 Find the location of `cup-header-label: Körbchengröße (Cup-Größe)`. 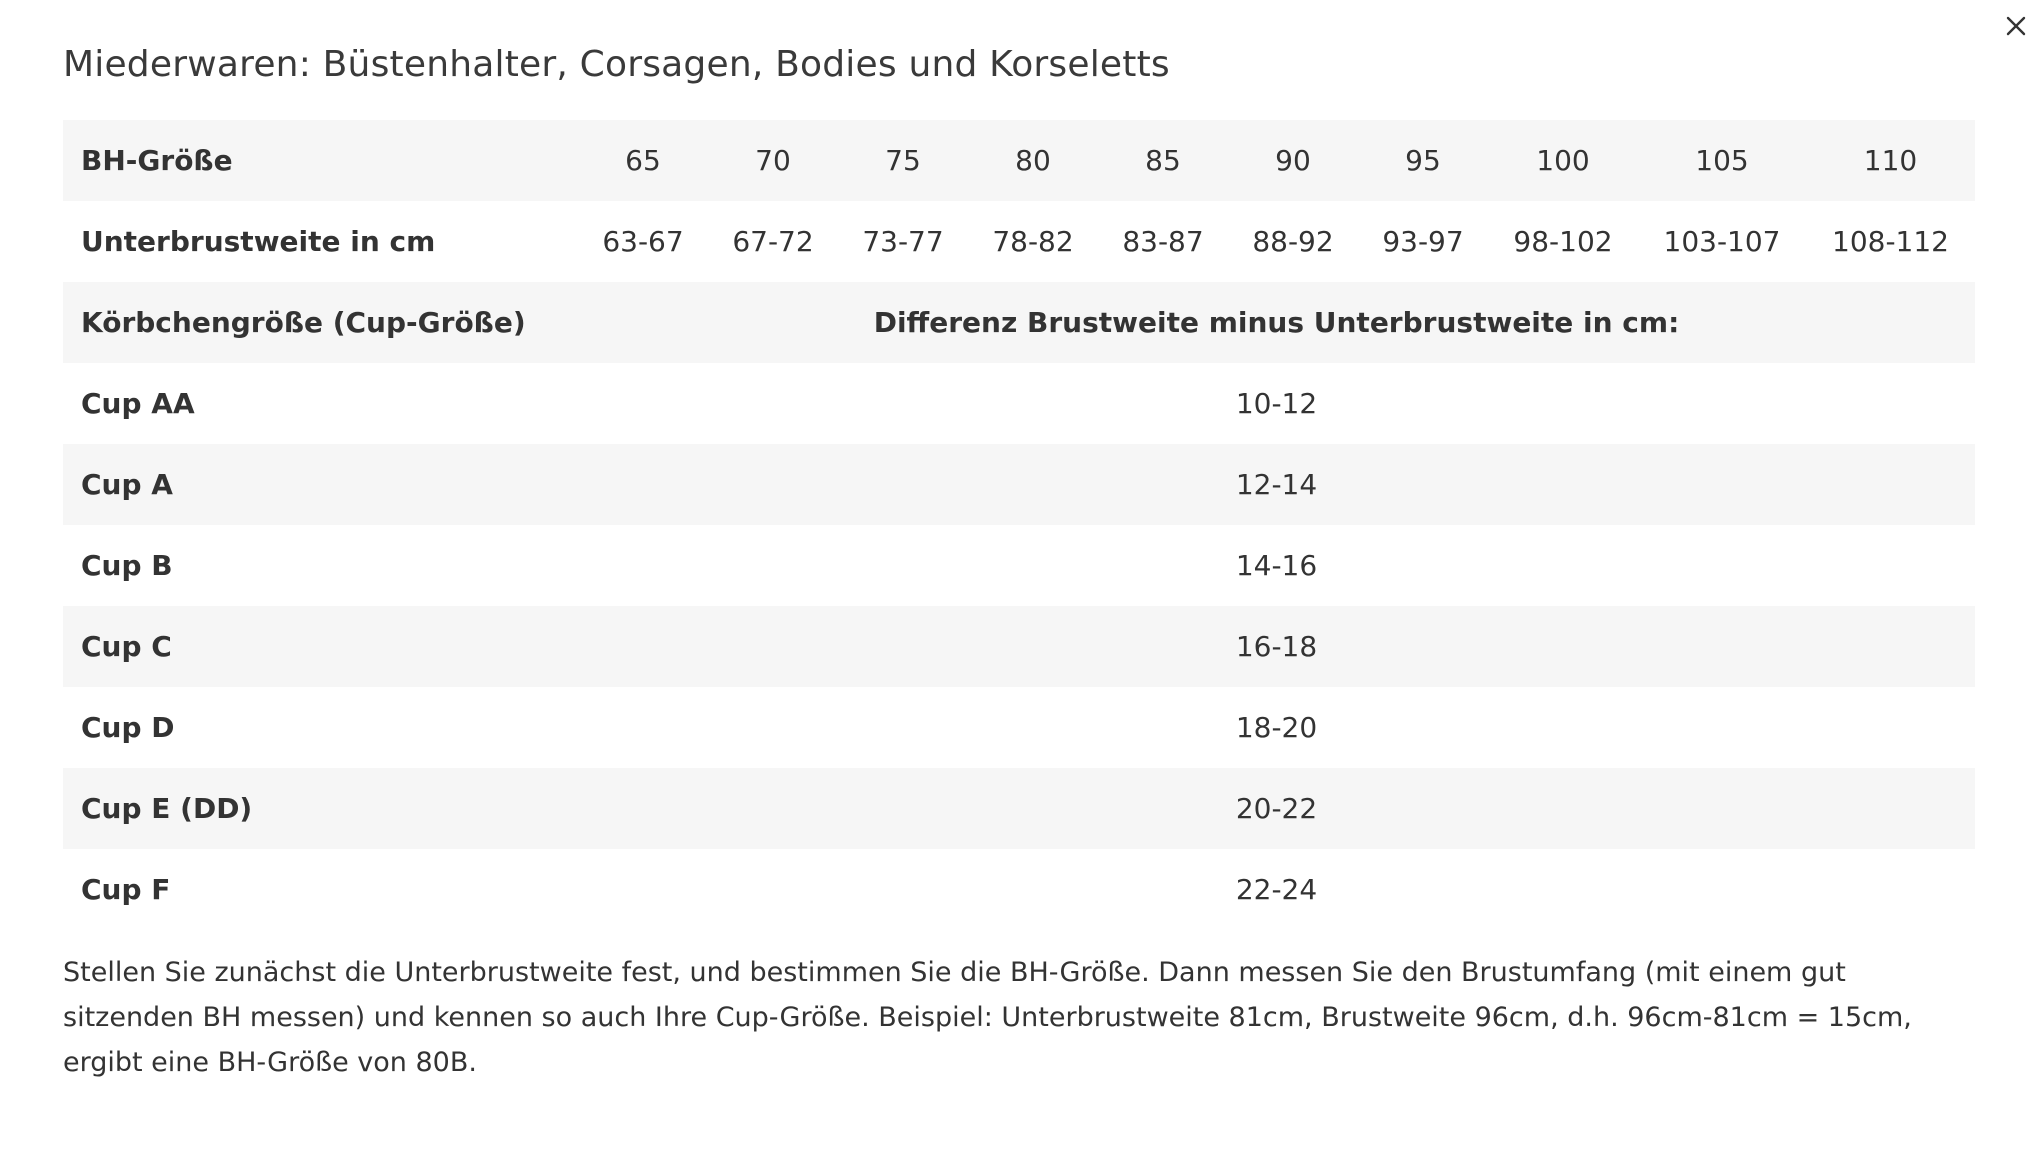

cup-header-label: Körbchengröße (Cup-Größe) is located at coordinates (320, 322).